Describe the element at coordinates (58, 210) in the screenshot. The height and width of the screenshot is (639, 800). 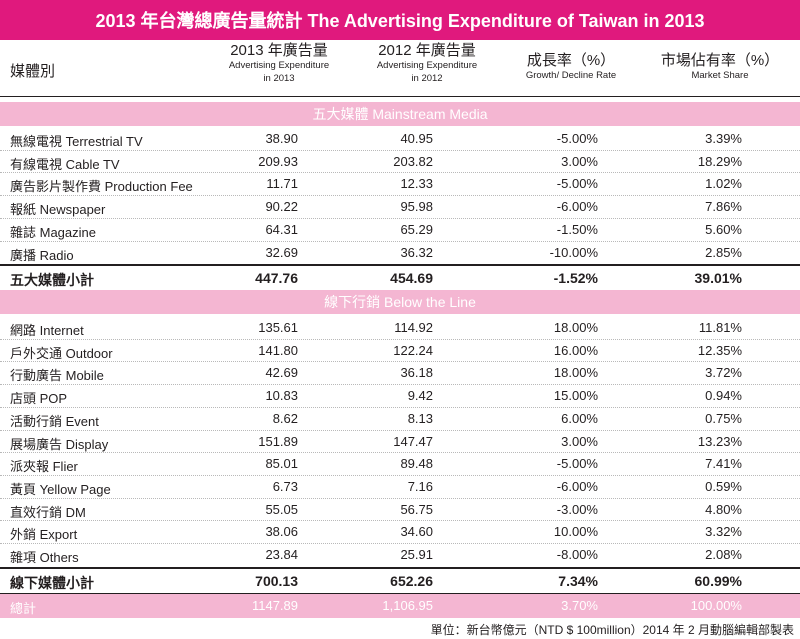
I see `row-label: 報紙 Newspaper` at that location.